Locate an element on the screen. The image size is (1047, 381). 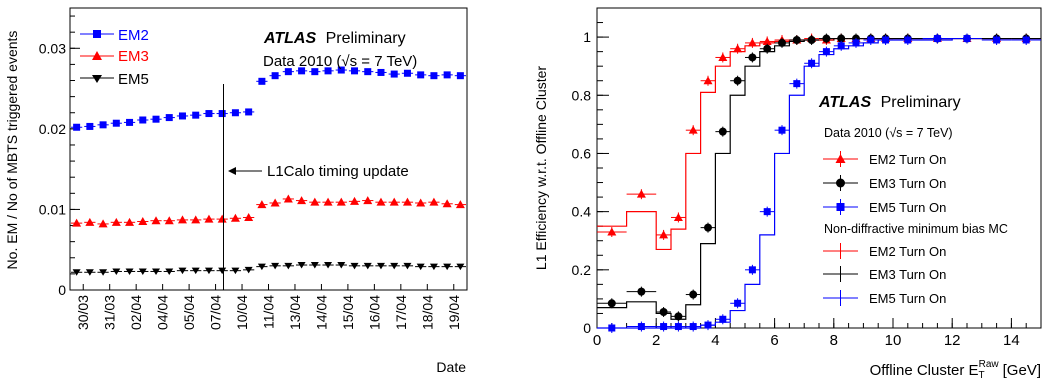
left-x-tick-label: 30/03 is located at coordinates (83, 312).